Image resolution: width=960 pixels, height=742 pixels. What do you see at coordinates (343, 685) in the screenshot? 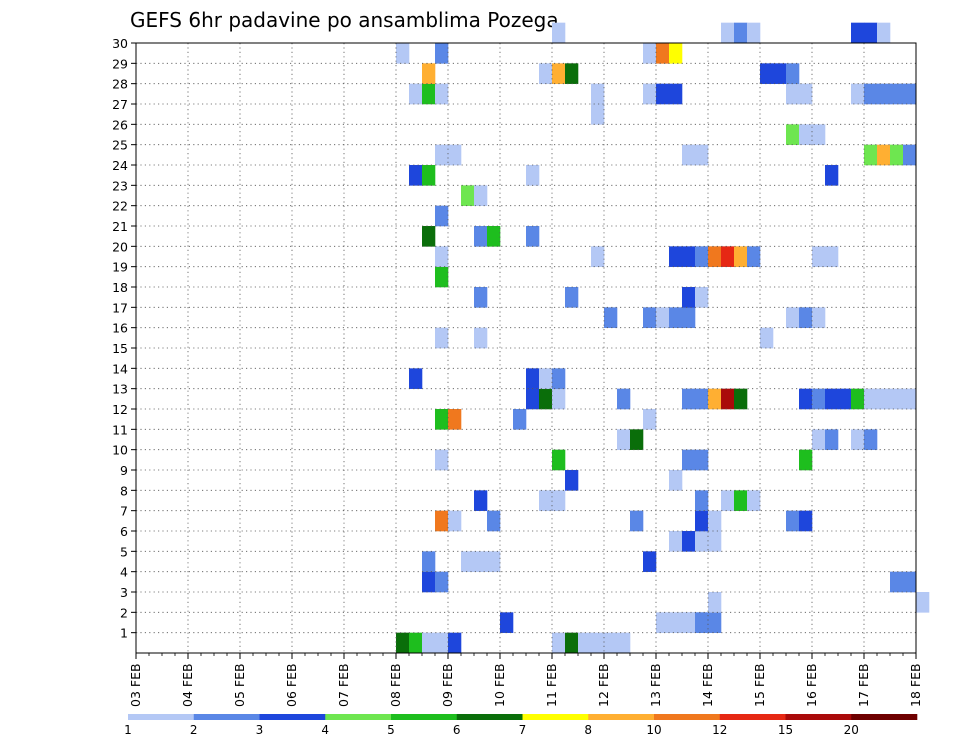
I see `x-tick-label: 07 FEB` at bounding box center [343, 685].